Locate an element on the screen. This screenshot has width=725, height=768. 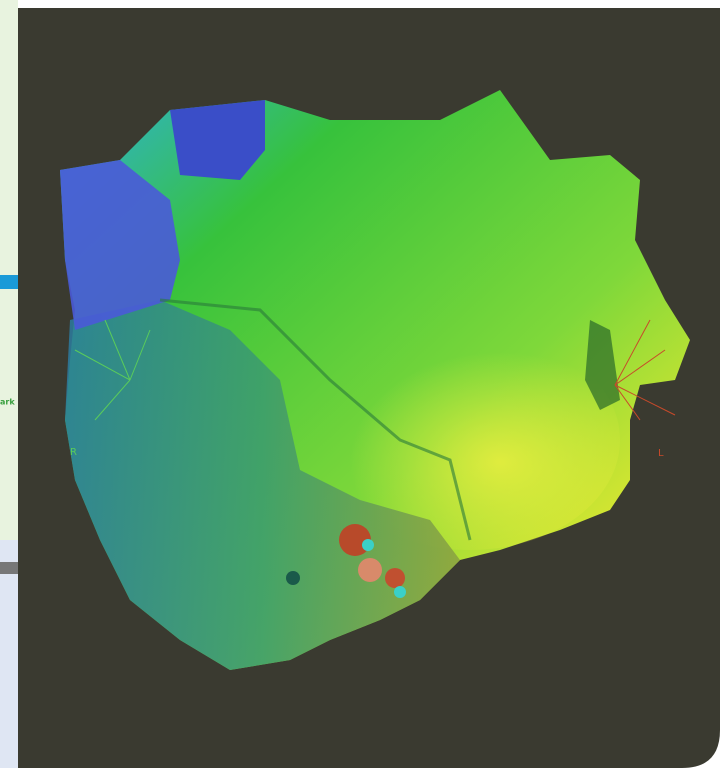
orientation-r is located at coordinates (112, 370).